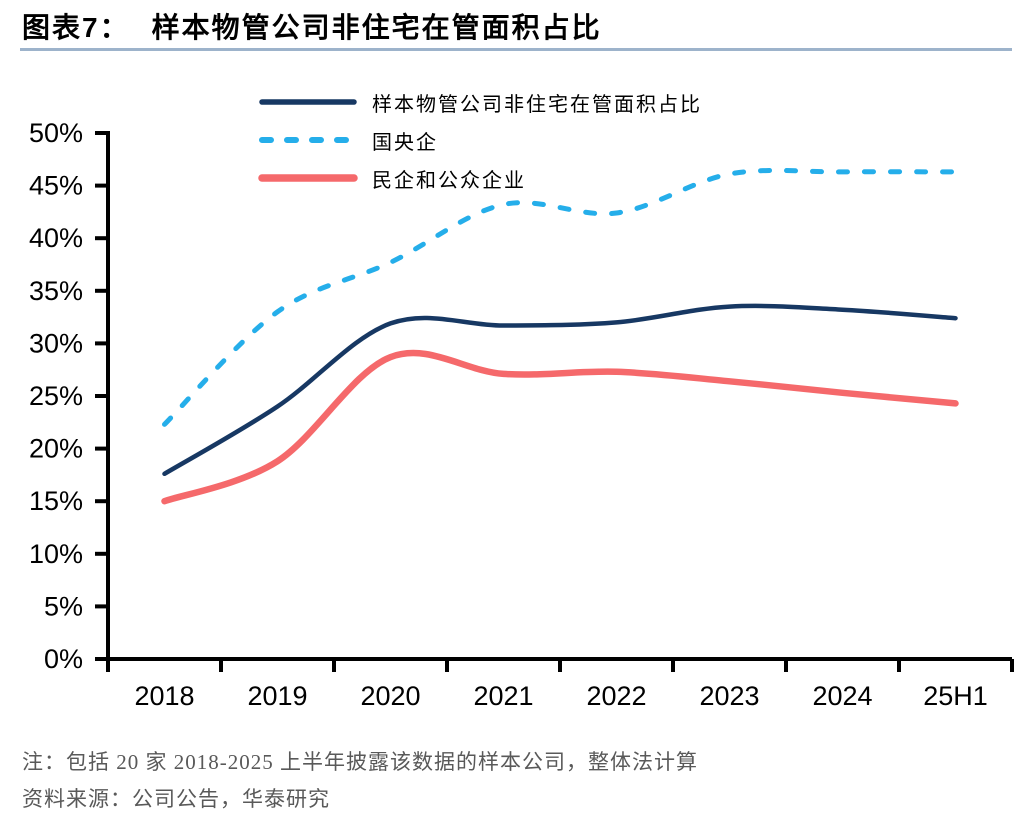 The image size is (1036, 828). Describe the element at coordinates (390, 696) in the screenshot. I see `x-tick-label: 2020` at that location.